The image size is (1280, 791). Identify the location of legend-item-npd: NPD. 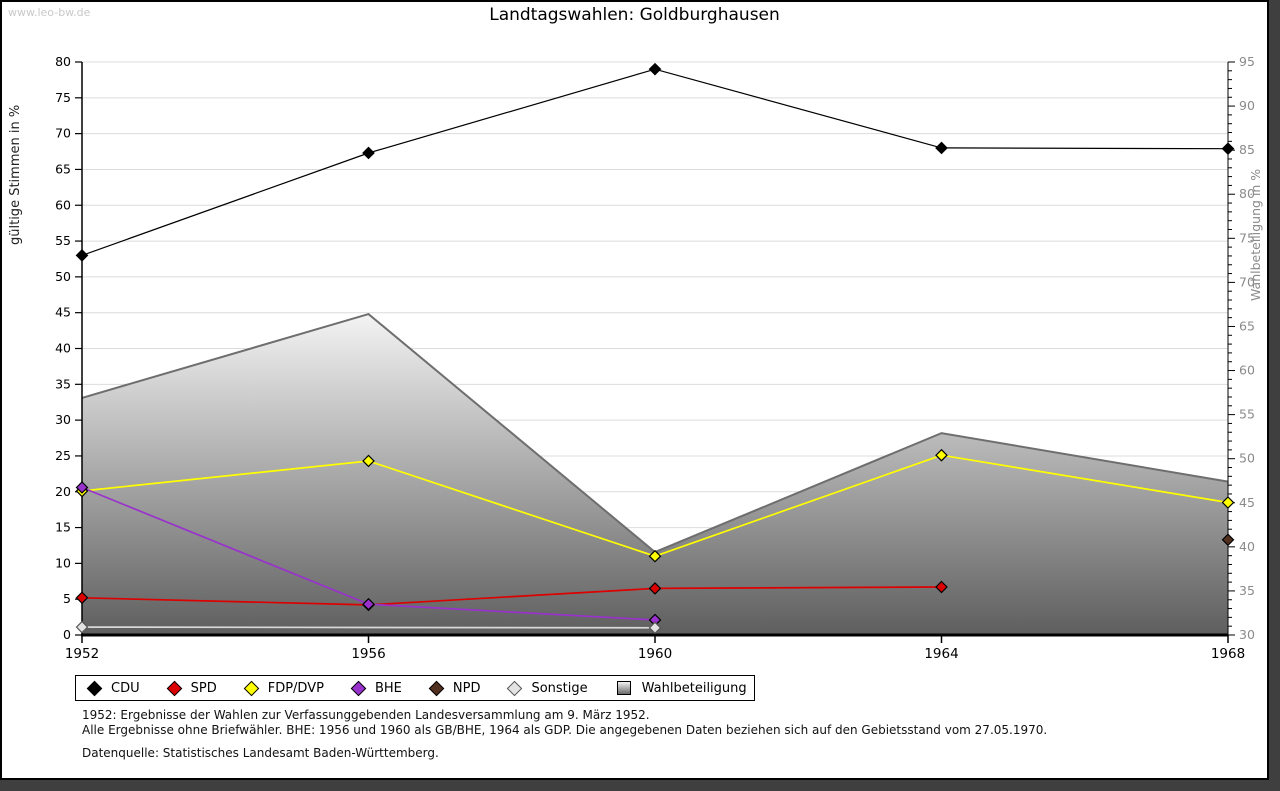
(454, 688).